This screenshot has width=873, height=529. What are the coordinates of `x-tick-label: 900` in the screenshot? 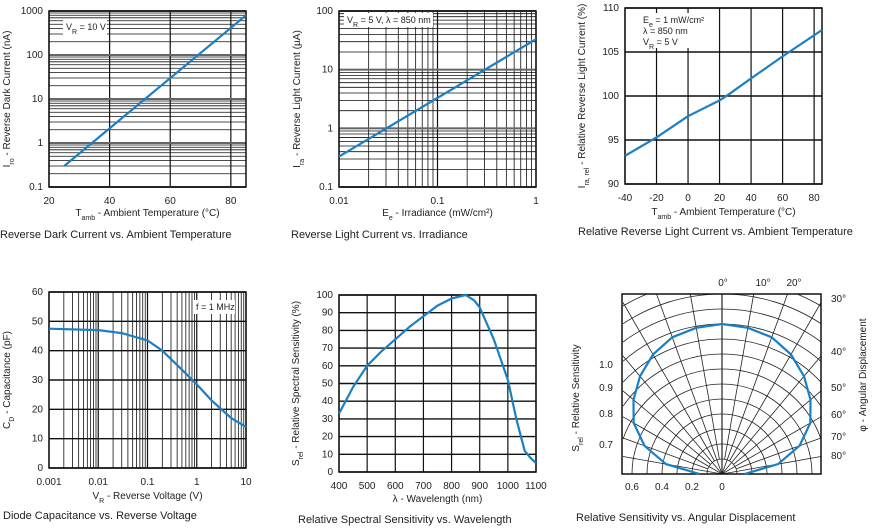 It's located at (479, 486).